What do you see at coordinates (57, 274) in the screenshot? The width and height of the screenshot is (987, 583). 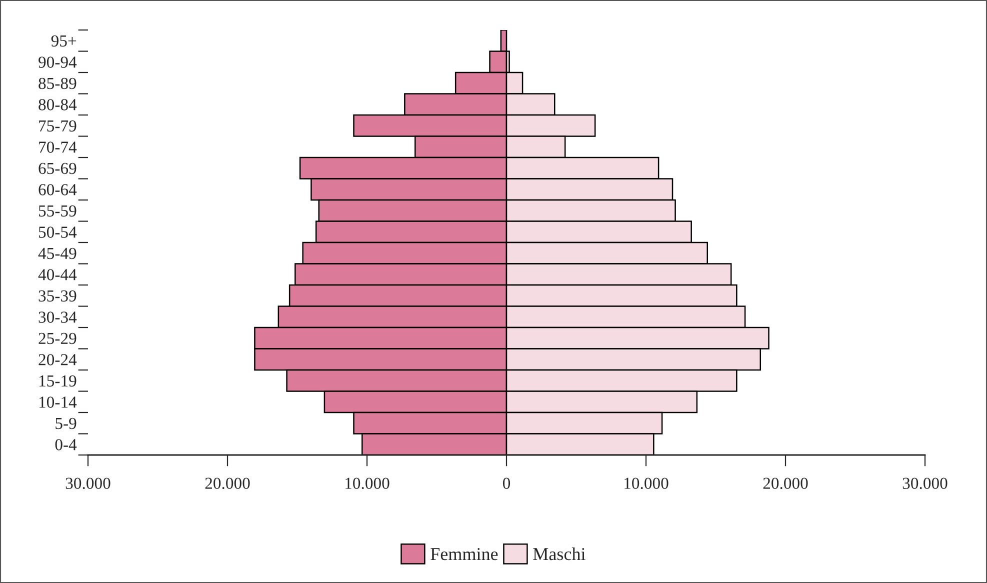 I see `y-tick-label: 40-44` at bounding box center [57, 274].